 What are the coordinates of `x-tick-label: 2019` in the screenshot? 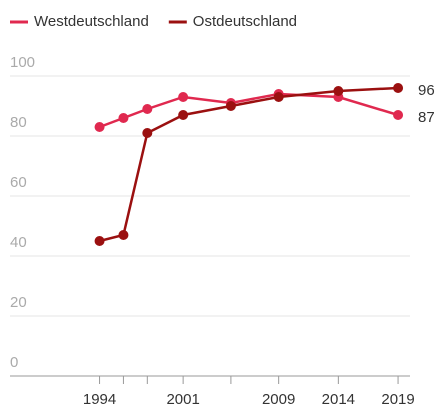 It's located at (397, 399).